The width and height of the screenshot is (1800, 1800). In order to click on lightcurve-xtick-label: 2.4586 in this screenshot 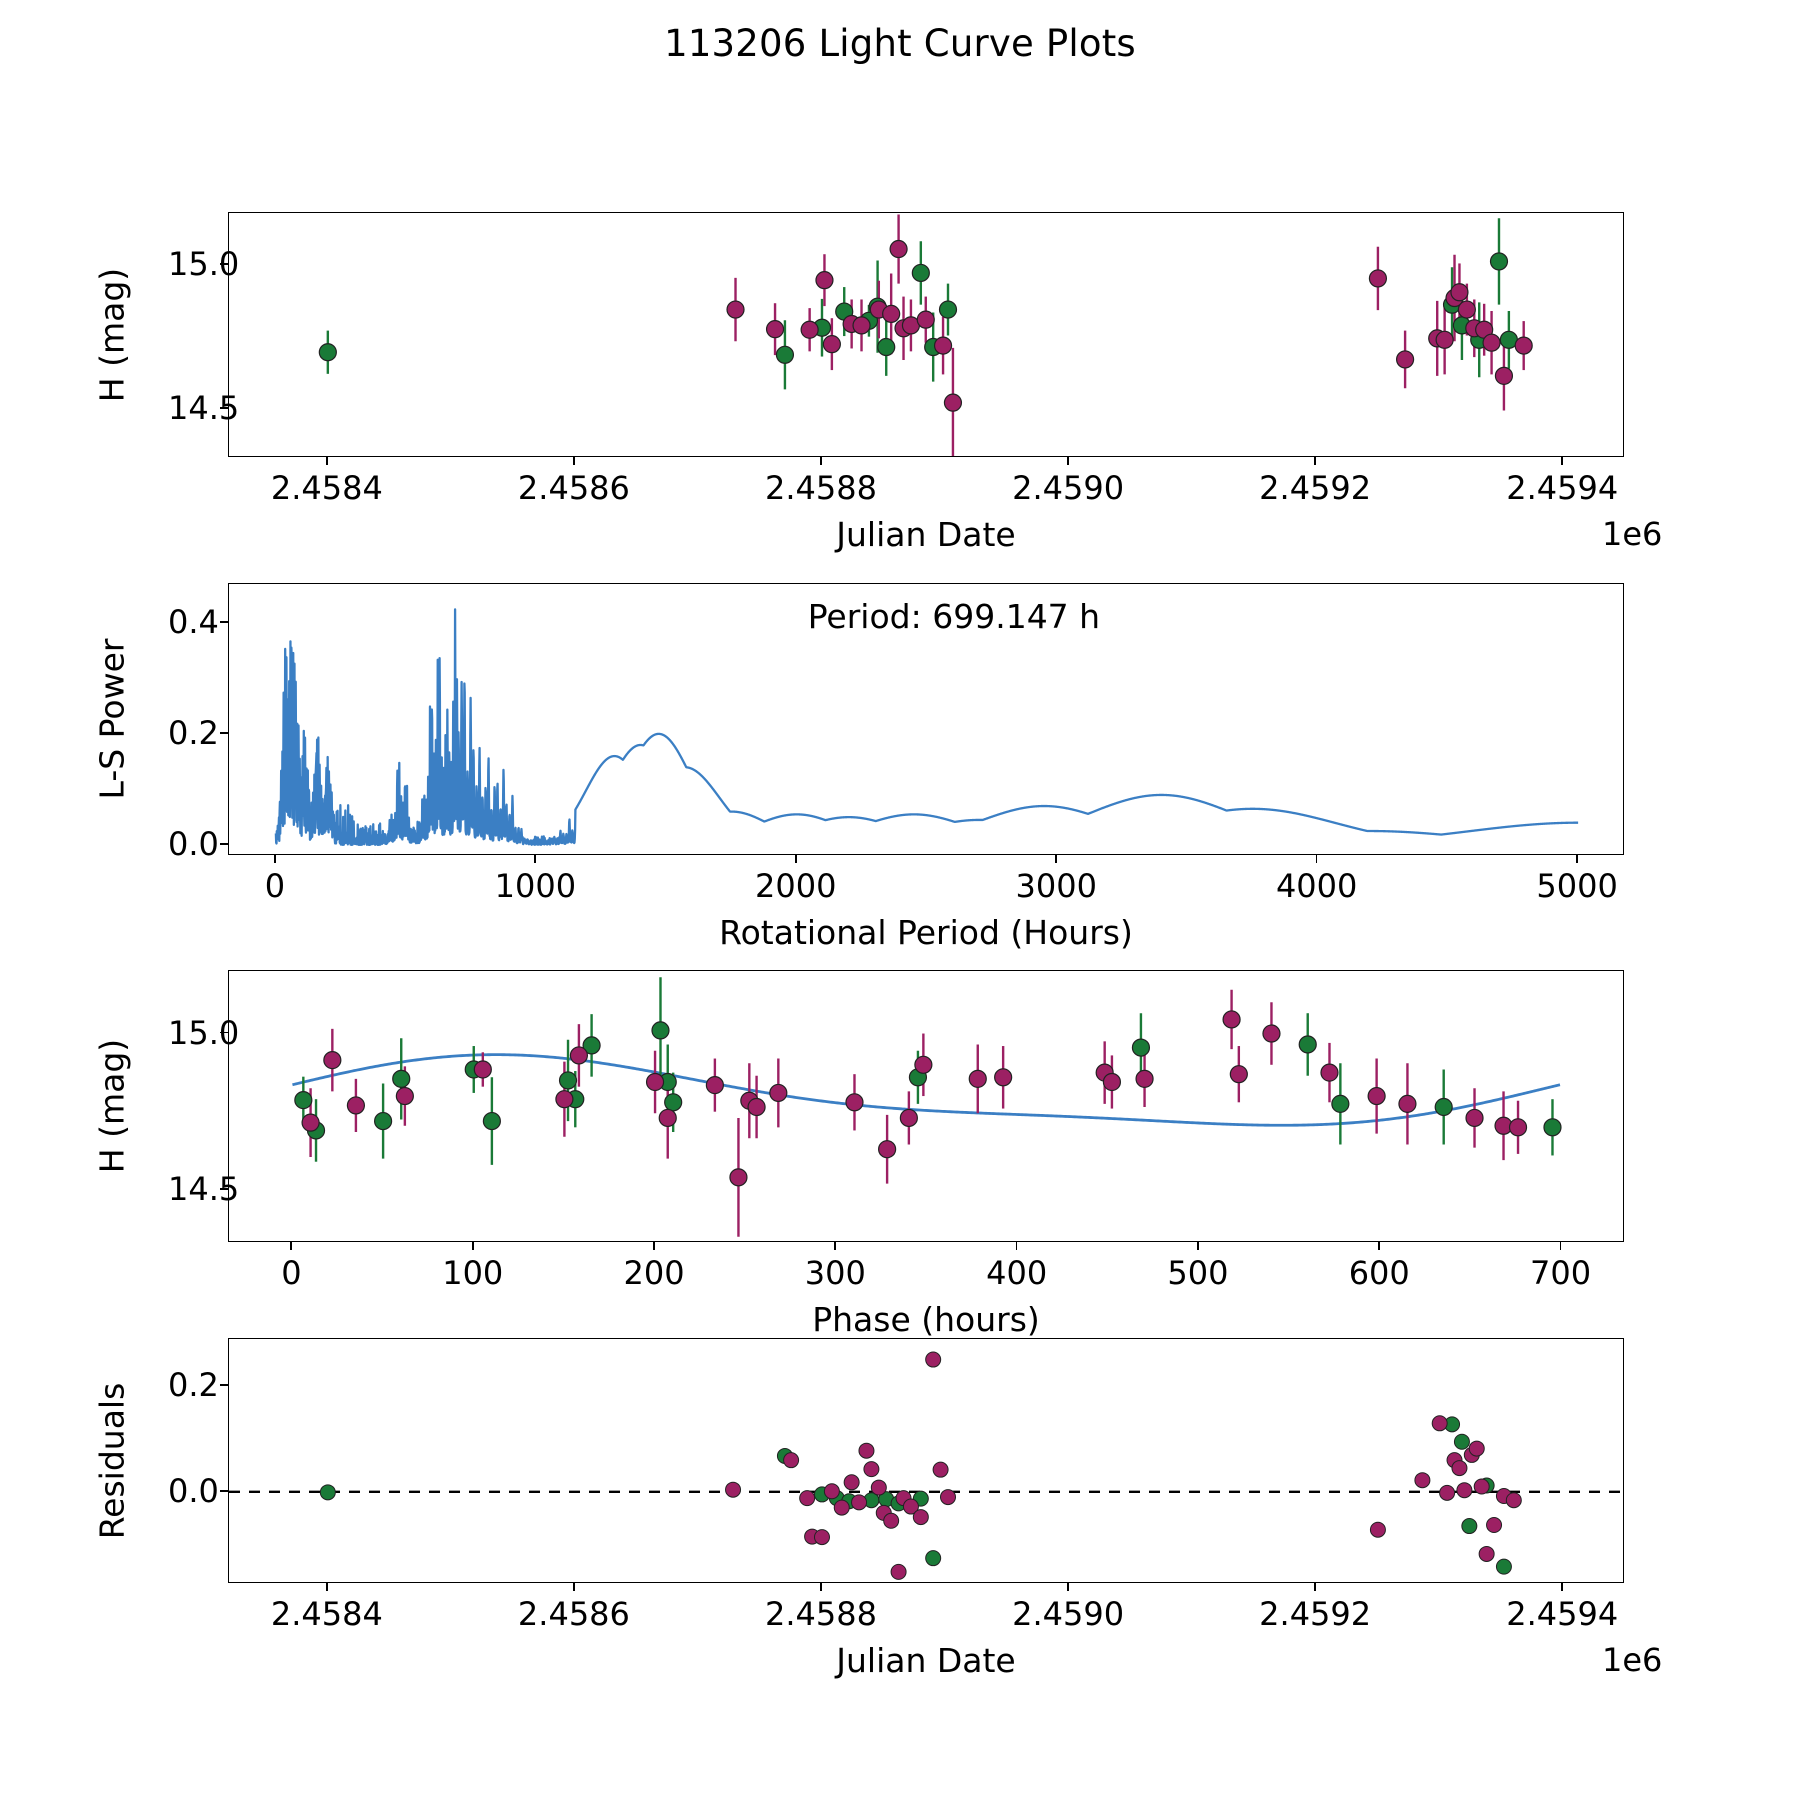, I will do `click(573, 488)`.